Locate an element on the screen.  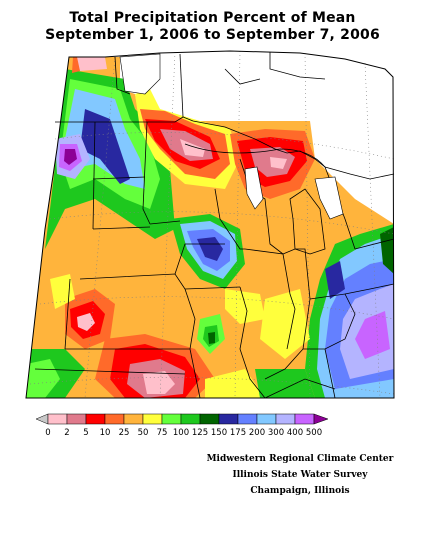
legend-label: 150 is located at coordinates (219, 433).